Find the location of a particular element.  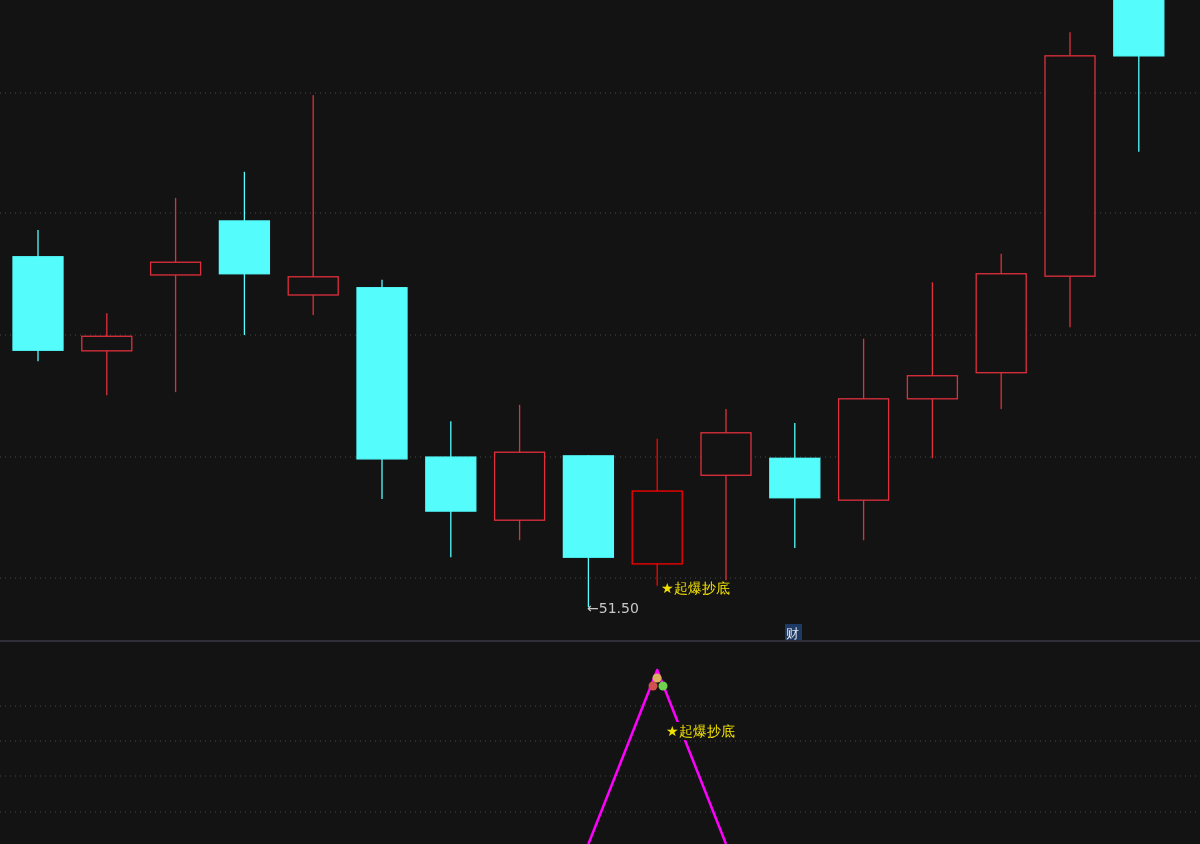

annotation: ←51.50 is located at coordinates (613, 608).